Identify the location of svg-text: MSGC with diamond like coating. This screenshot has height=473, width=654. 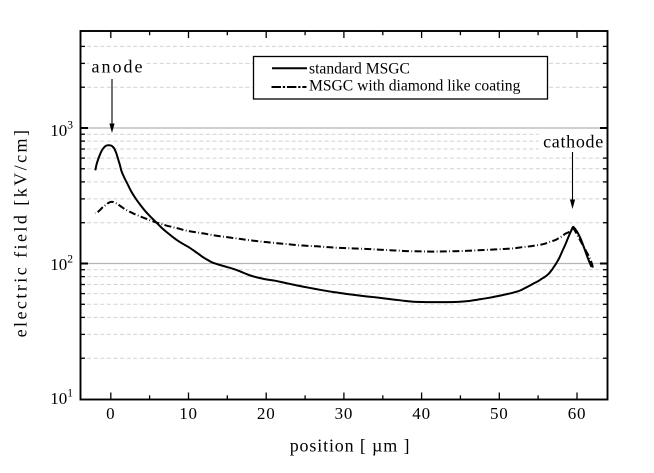
(415, 86).